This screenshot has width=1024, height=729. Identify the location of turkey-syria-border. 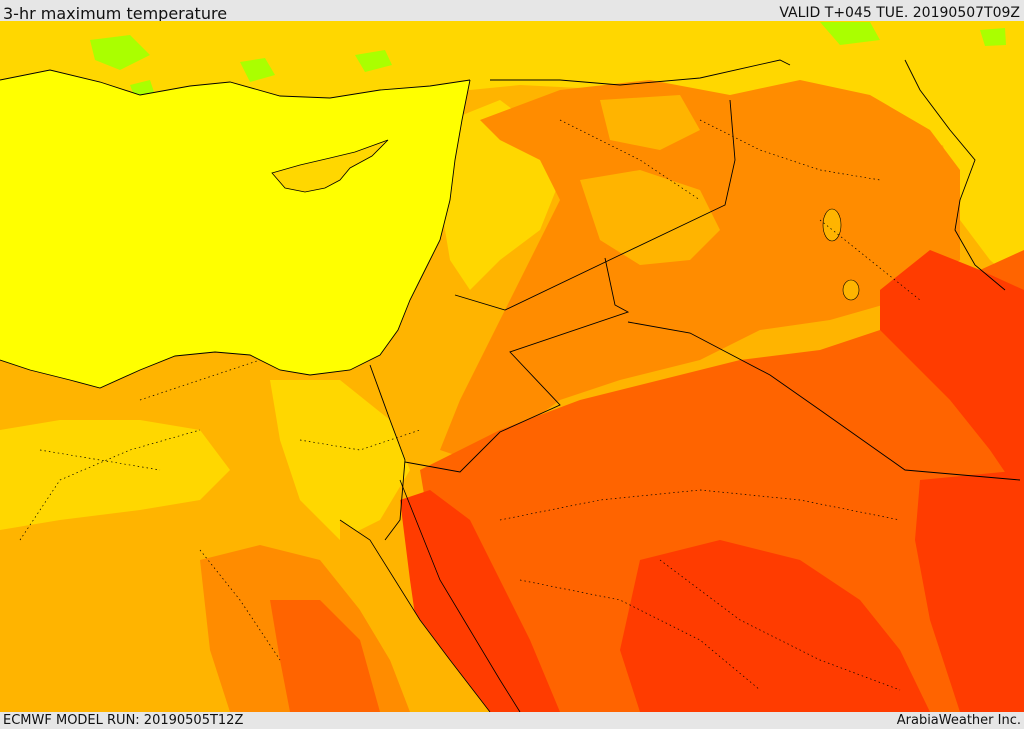
(640, 72).